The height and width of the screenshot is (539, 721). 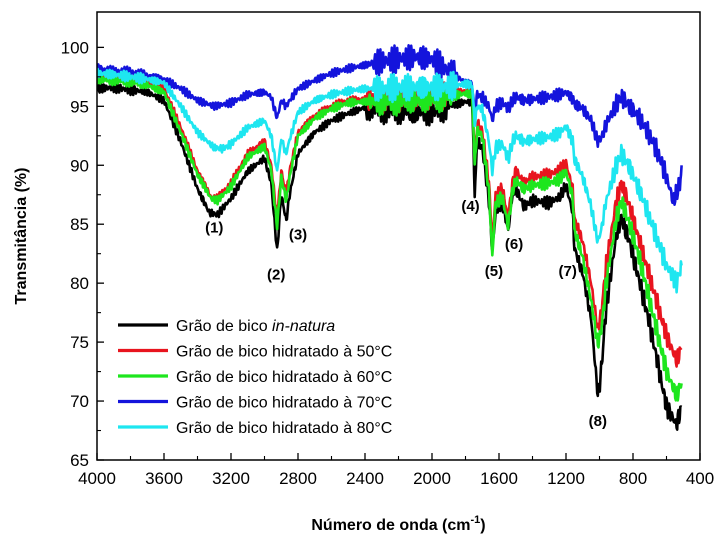 I want to click on x-tick-label: 4000, so click(x=97, y=478).